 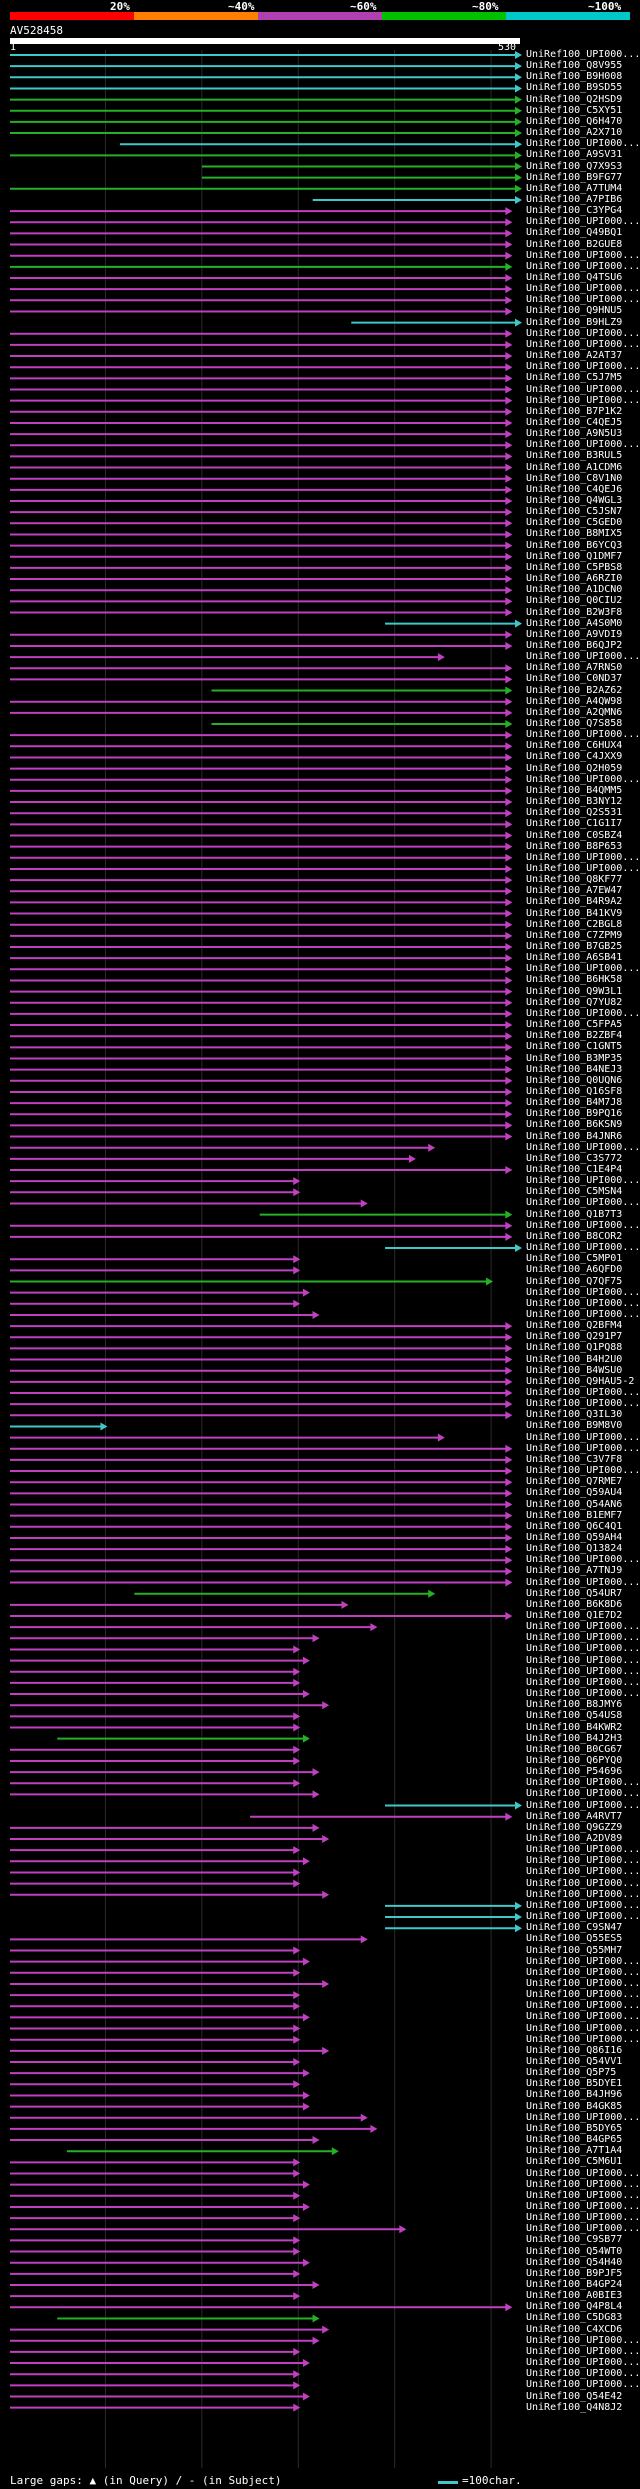 I want to click on hit-label: UniRef100_B8COR2, so click(x=574, y=1236).